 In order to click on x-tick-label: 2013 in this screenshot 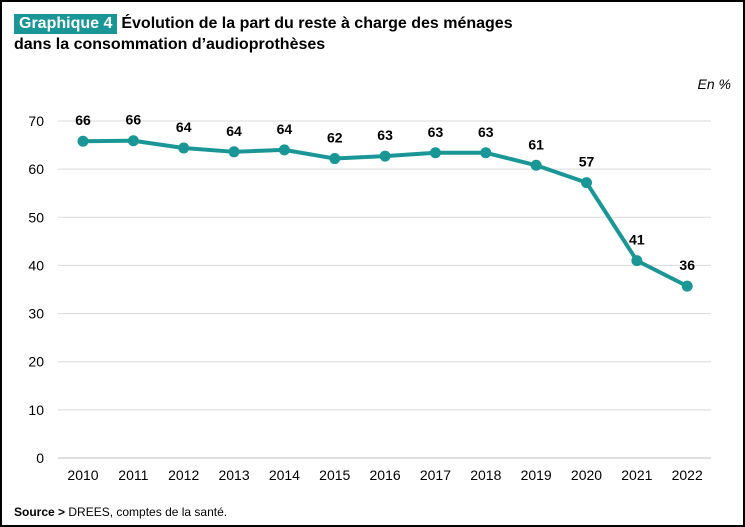, I will do `click(233, 475)`.